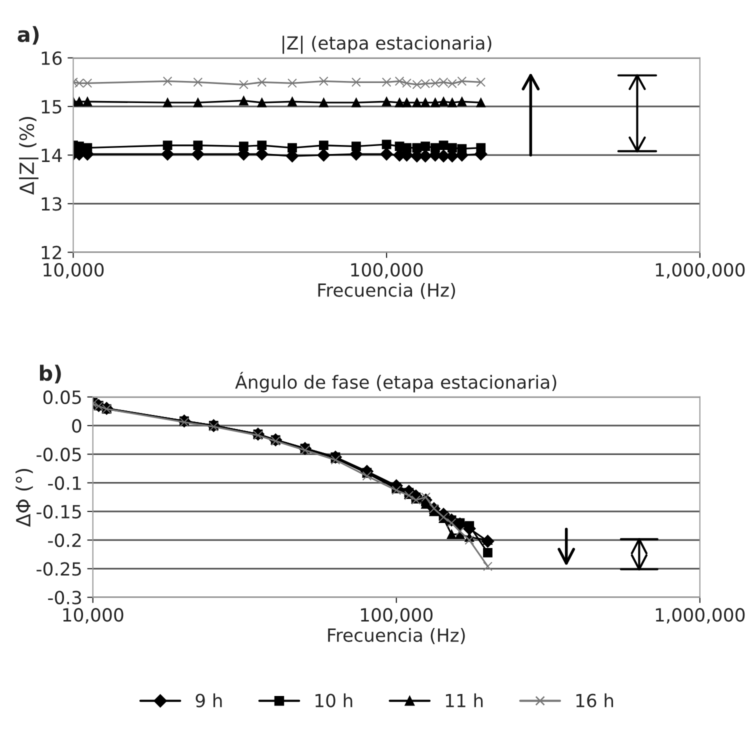 The image size is (755, 742). I want to click on y-tick-label: -0.1, so click(64, 483).